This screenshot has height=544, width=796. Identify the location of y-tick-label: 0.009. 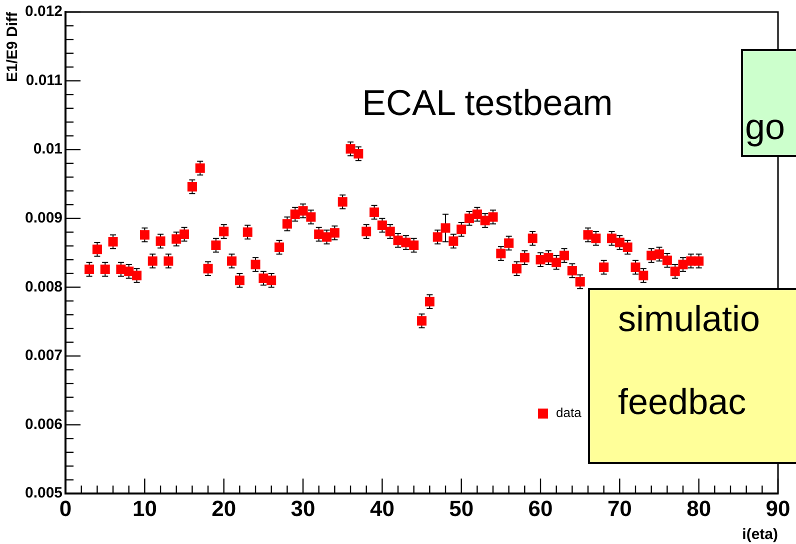
(43, 218).